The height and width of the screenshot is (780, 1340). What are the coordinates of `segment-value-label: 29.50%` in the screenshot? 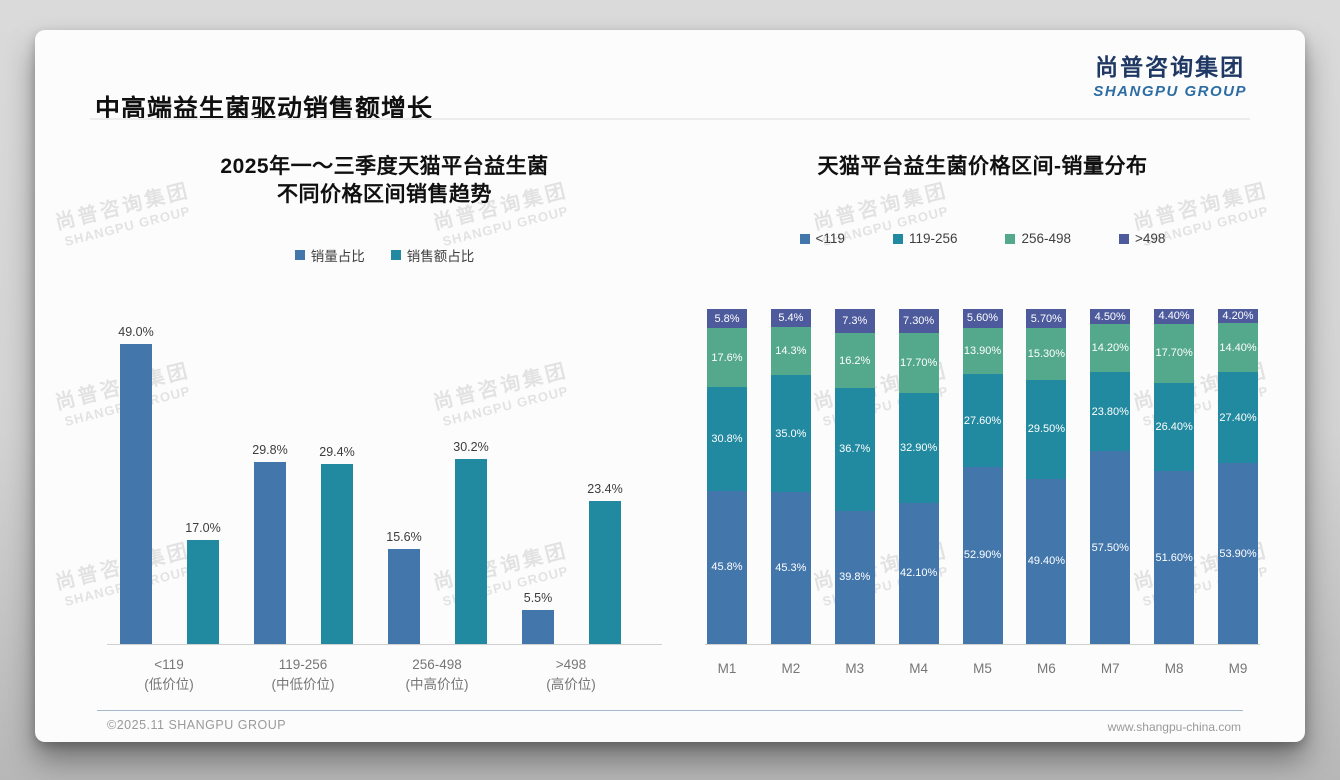 It's located at (1046, 429).